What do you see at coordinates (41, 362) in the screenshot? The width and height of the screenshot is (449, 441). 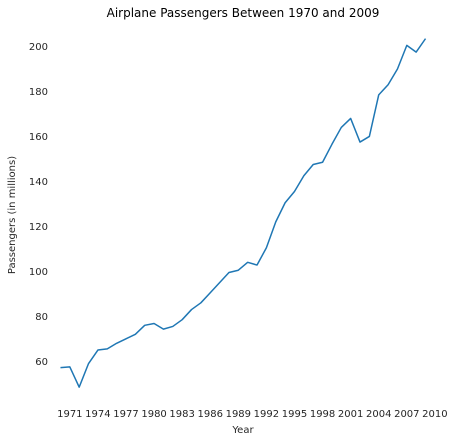 I see `y-tick-label: 60` at bounding box center [41, 362].